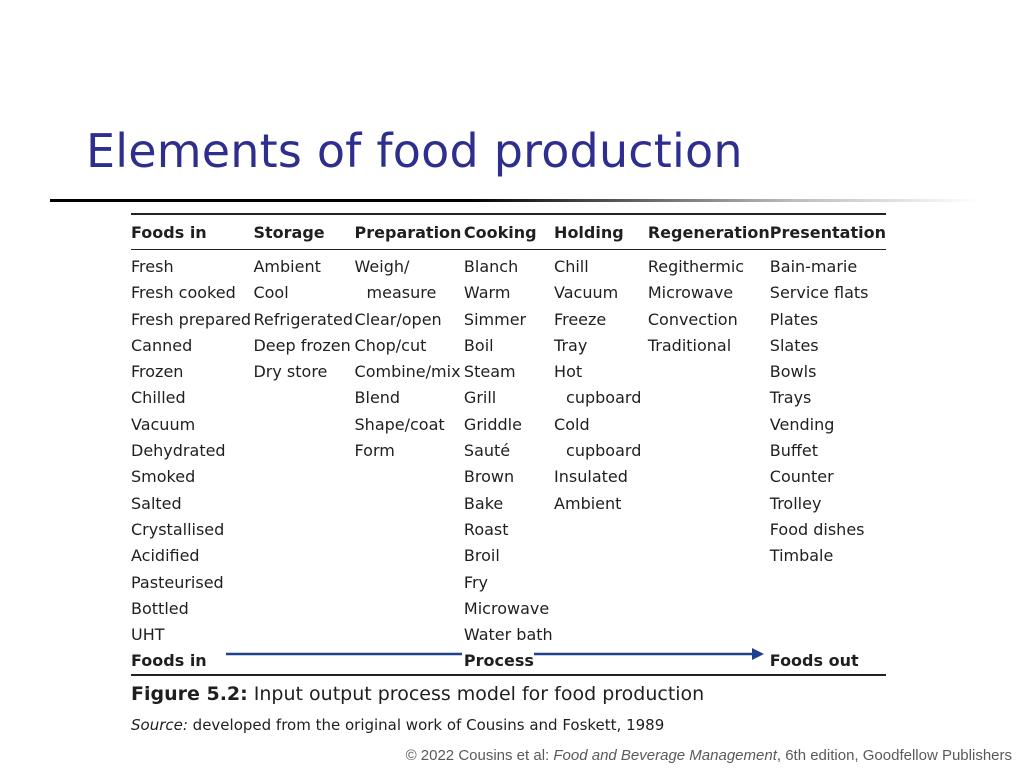 Image resolution: width=1024 pixels, height=768 pixels. Describe the element at coordinates (571, 345) in the screenshot. I see `list-item: Tray` at that location.